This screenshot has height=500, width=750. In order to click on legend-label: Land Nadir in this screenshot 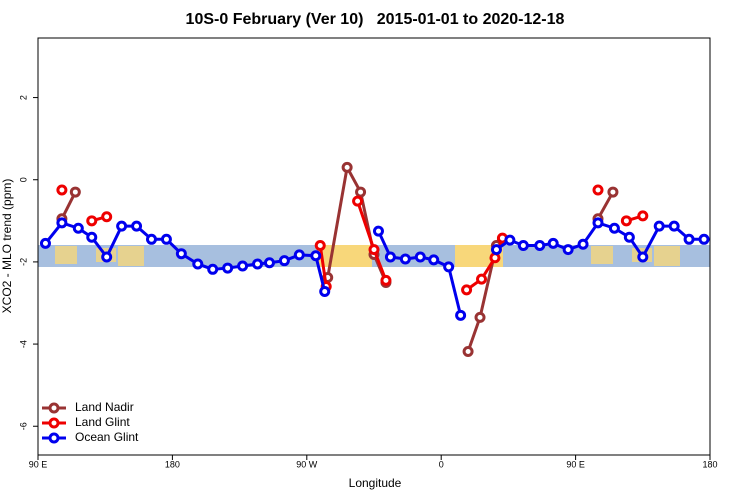, I will do `click(104, 407)`.